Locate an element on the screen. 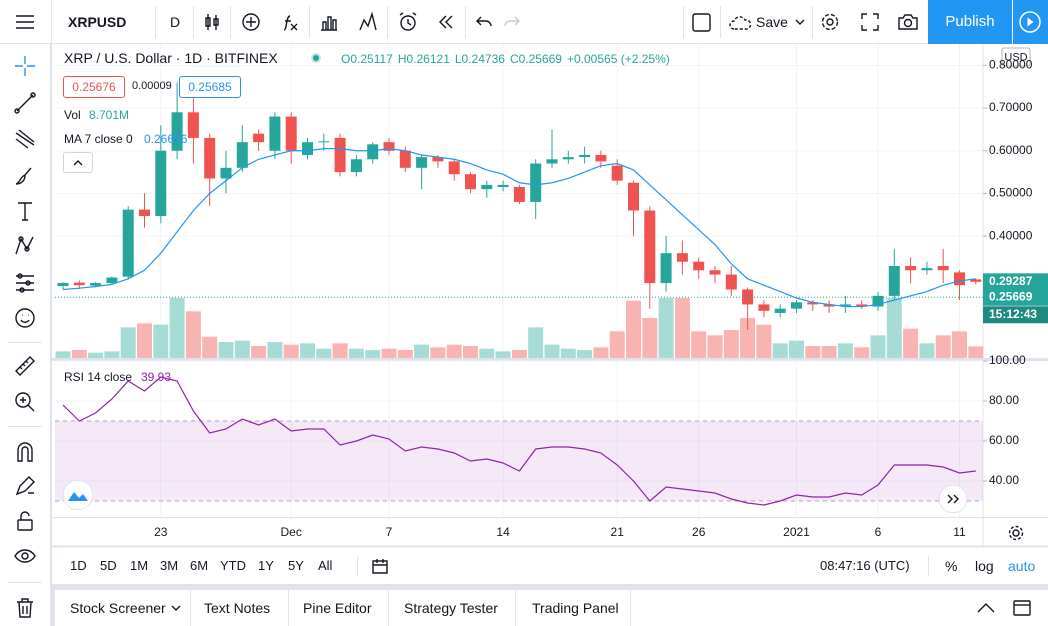 This screenshot has height=626, width=1048. hide-tool is located at coordinates (25, 556).